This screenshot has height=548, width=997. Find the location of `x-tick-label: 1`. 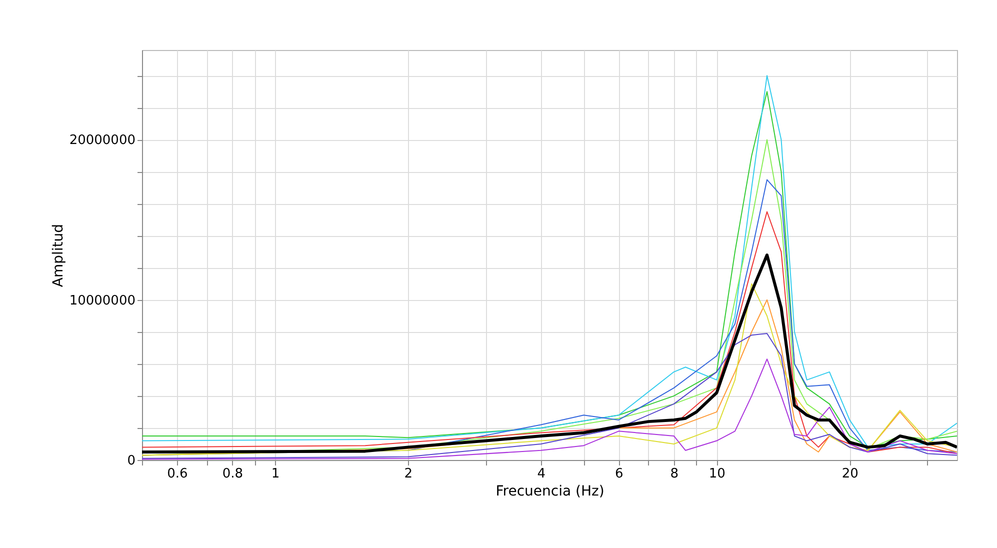

x-tick-label: 1 is located at coordinates (275, 474).